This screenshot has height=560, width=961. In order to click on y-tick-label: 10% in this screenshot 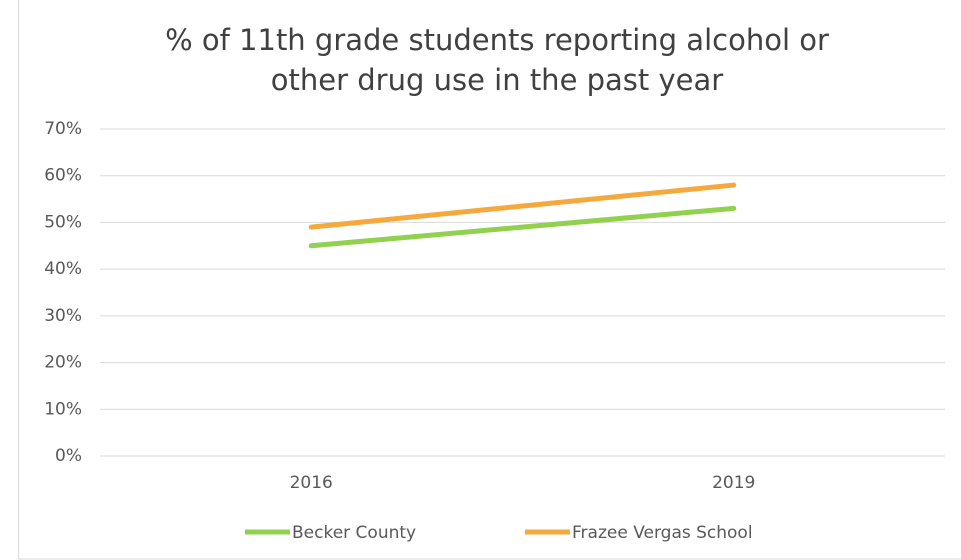, I will do `click(63, 409)`.